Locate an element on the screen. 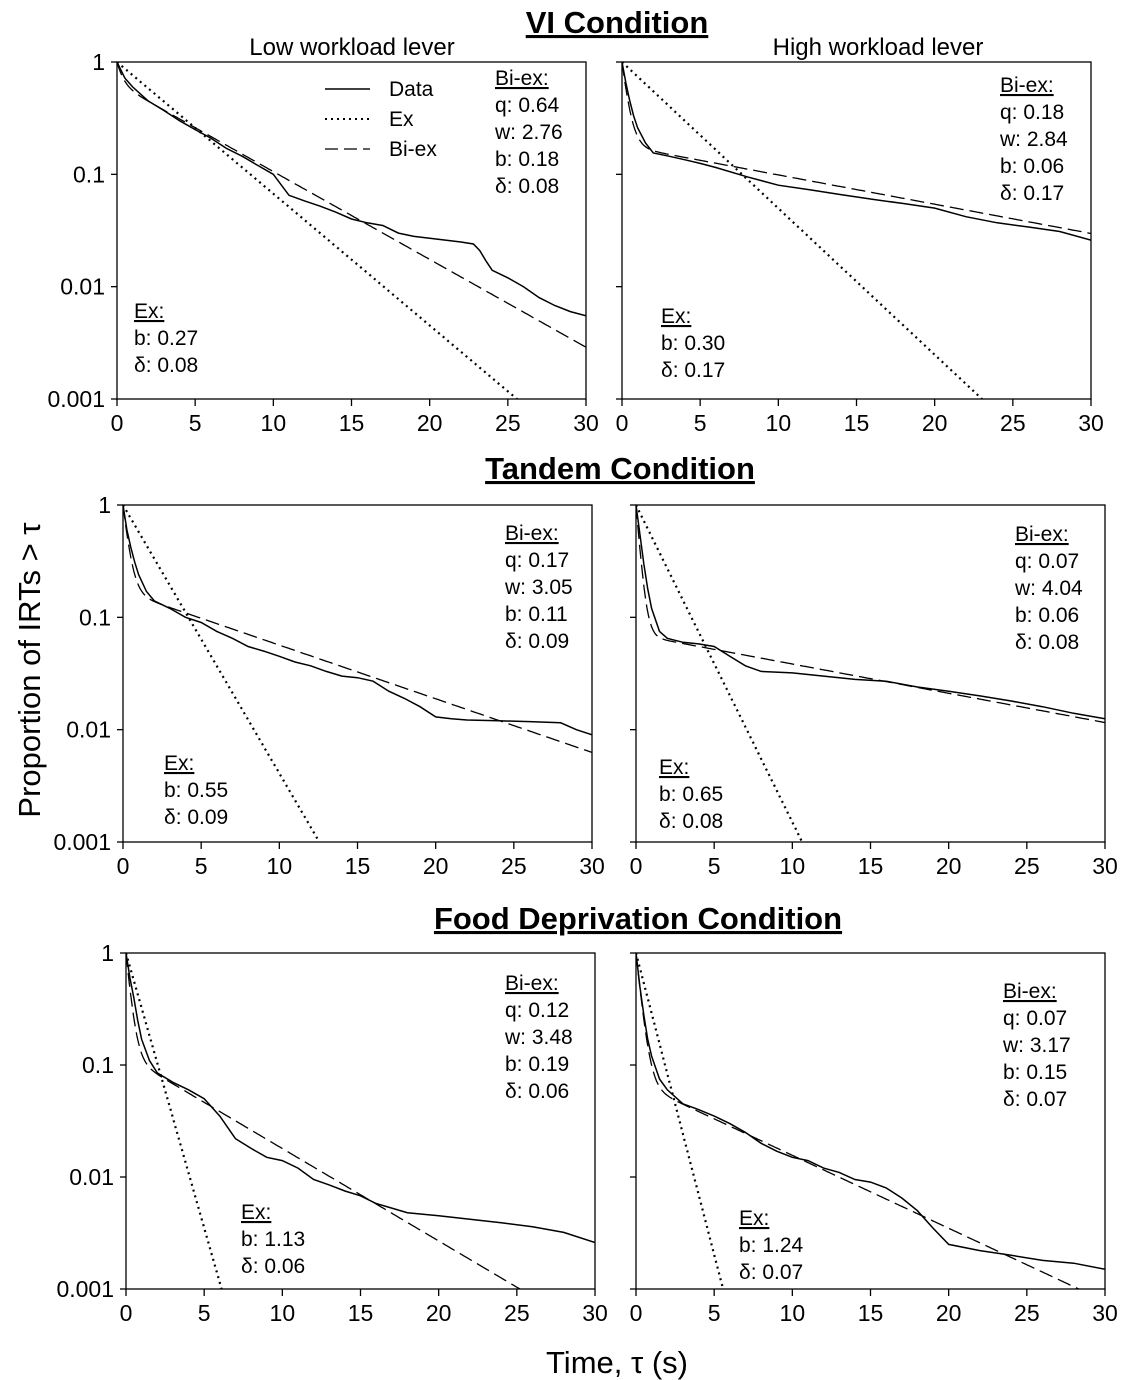 This screenshot has height=1380, width=1130. biex-param-value: q: 0.64 is located at coordinates (527, 105).